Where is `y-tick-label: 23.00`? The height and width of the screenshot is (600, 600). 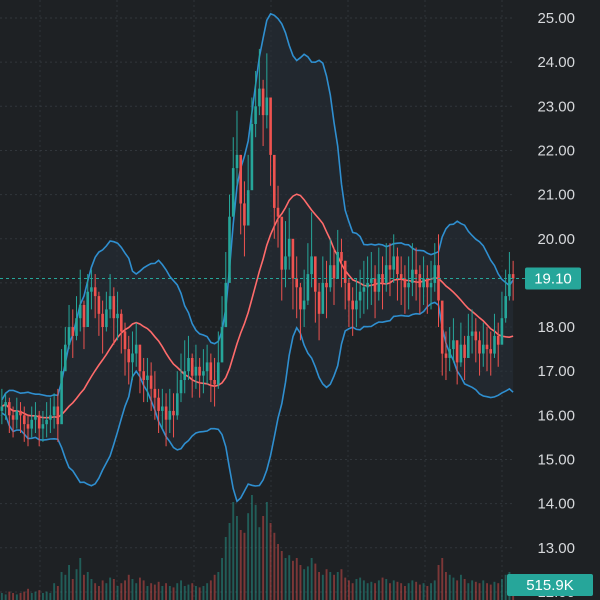
y-tick-label: 23.00 is located at coordinates (556, 106).